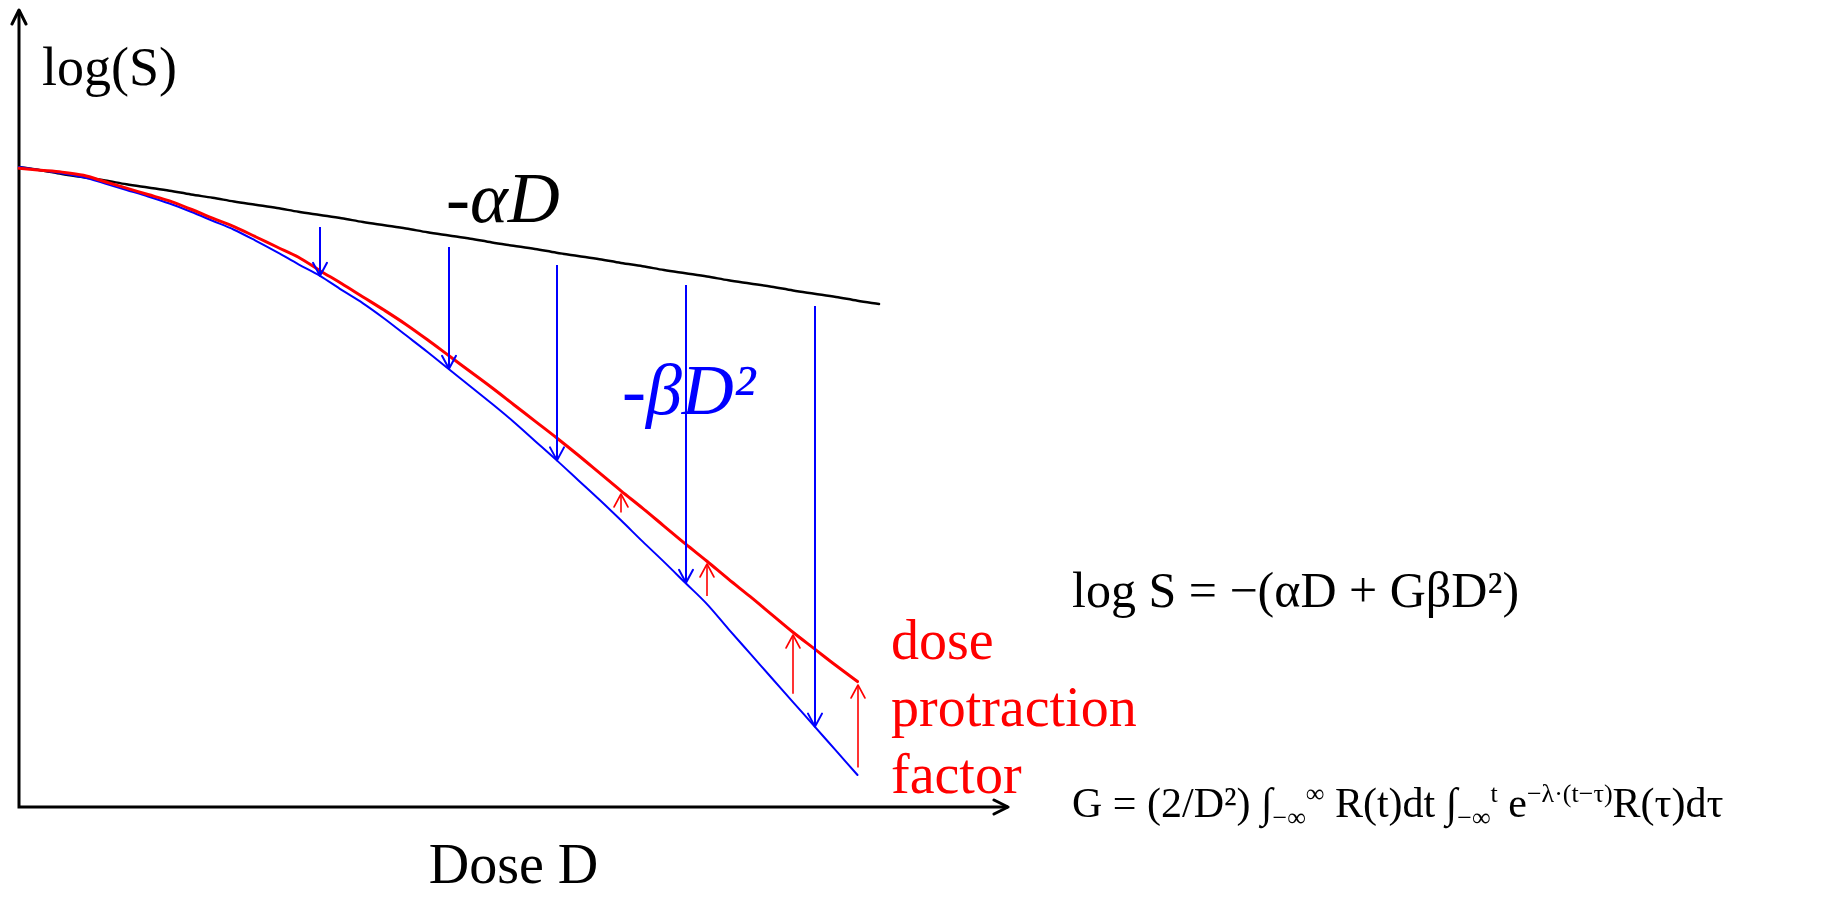 Image resolution: width=1834 pixels, height=898 pixels. I want to click on text: log S = −(αD + GβD²), so click(1296, 590).